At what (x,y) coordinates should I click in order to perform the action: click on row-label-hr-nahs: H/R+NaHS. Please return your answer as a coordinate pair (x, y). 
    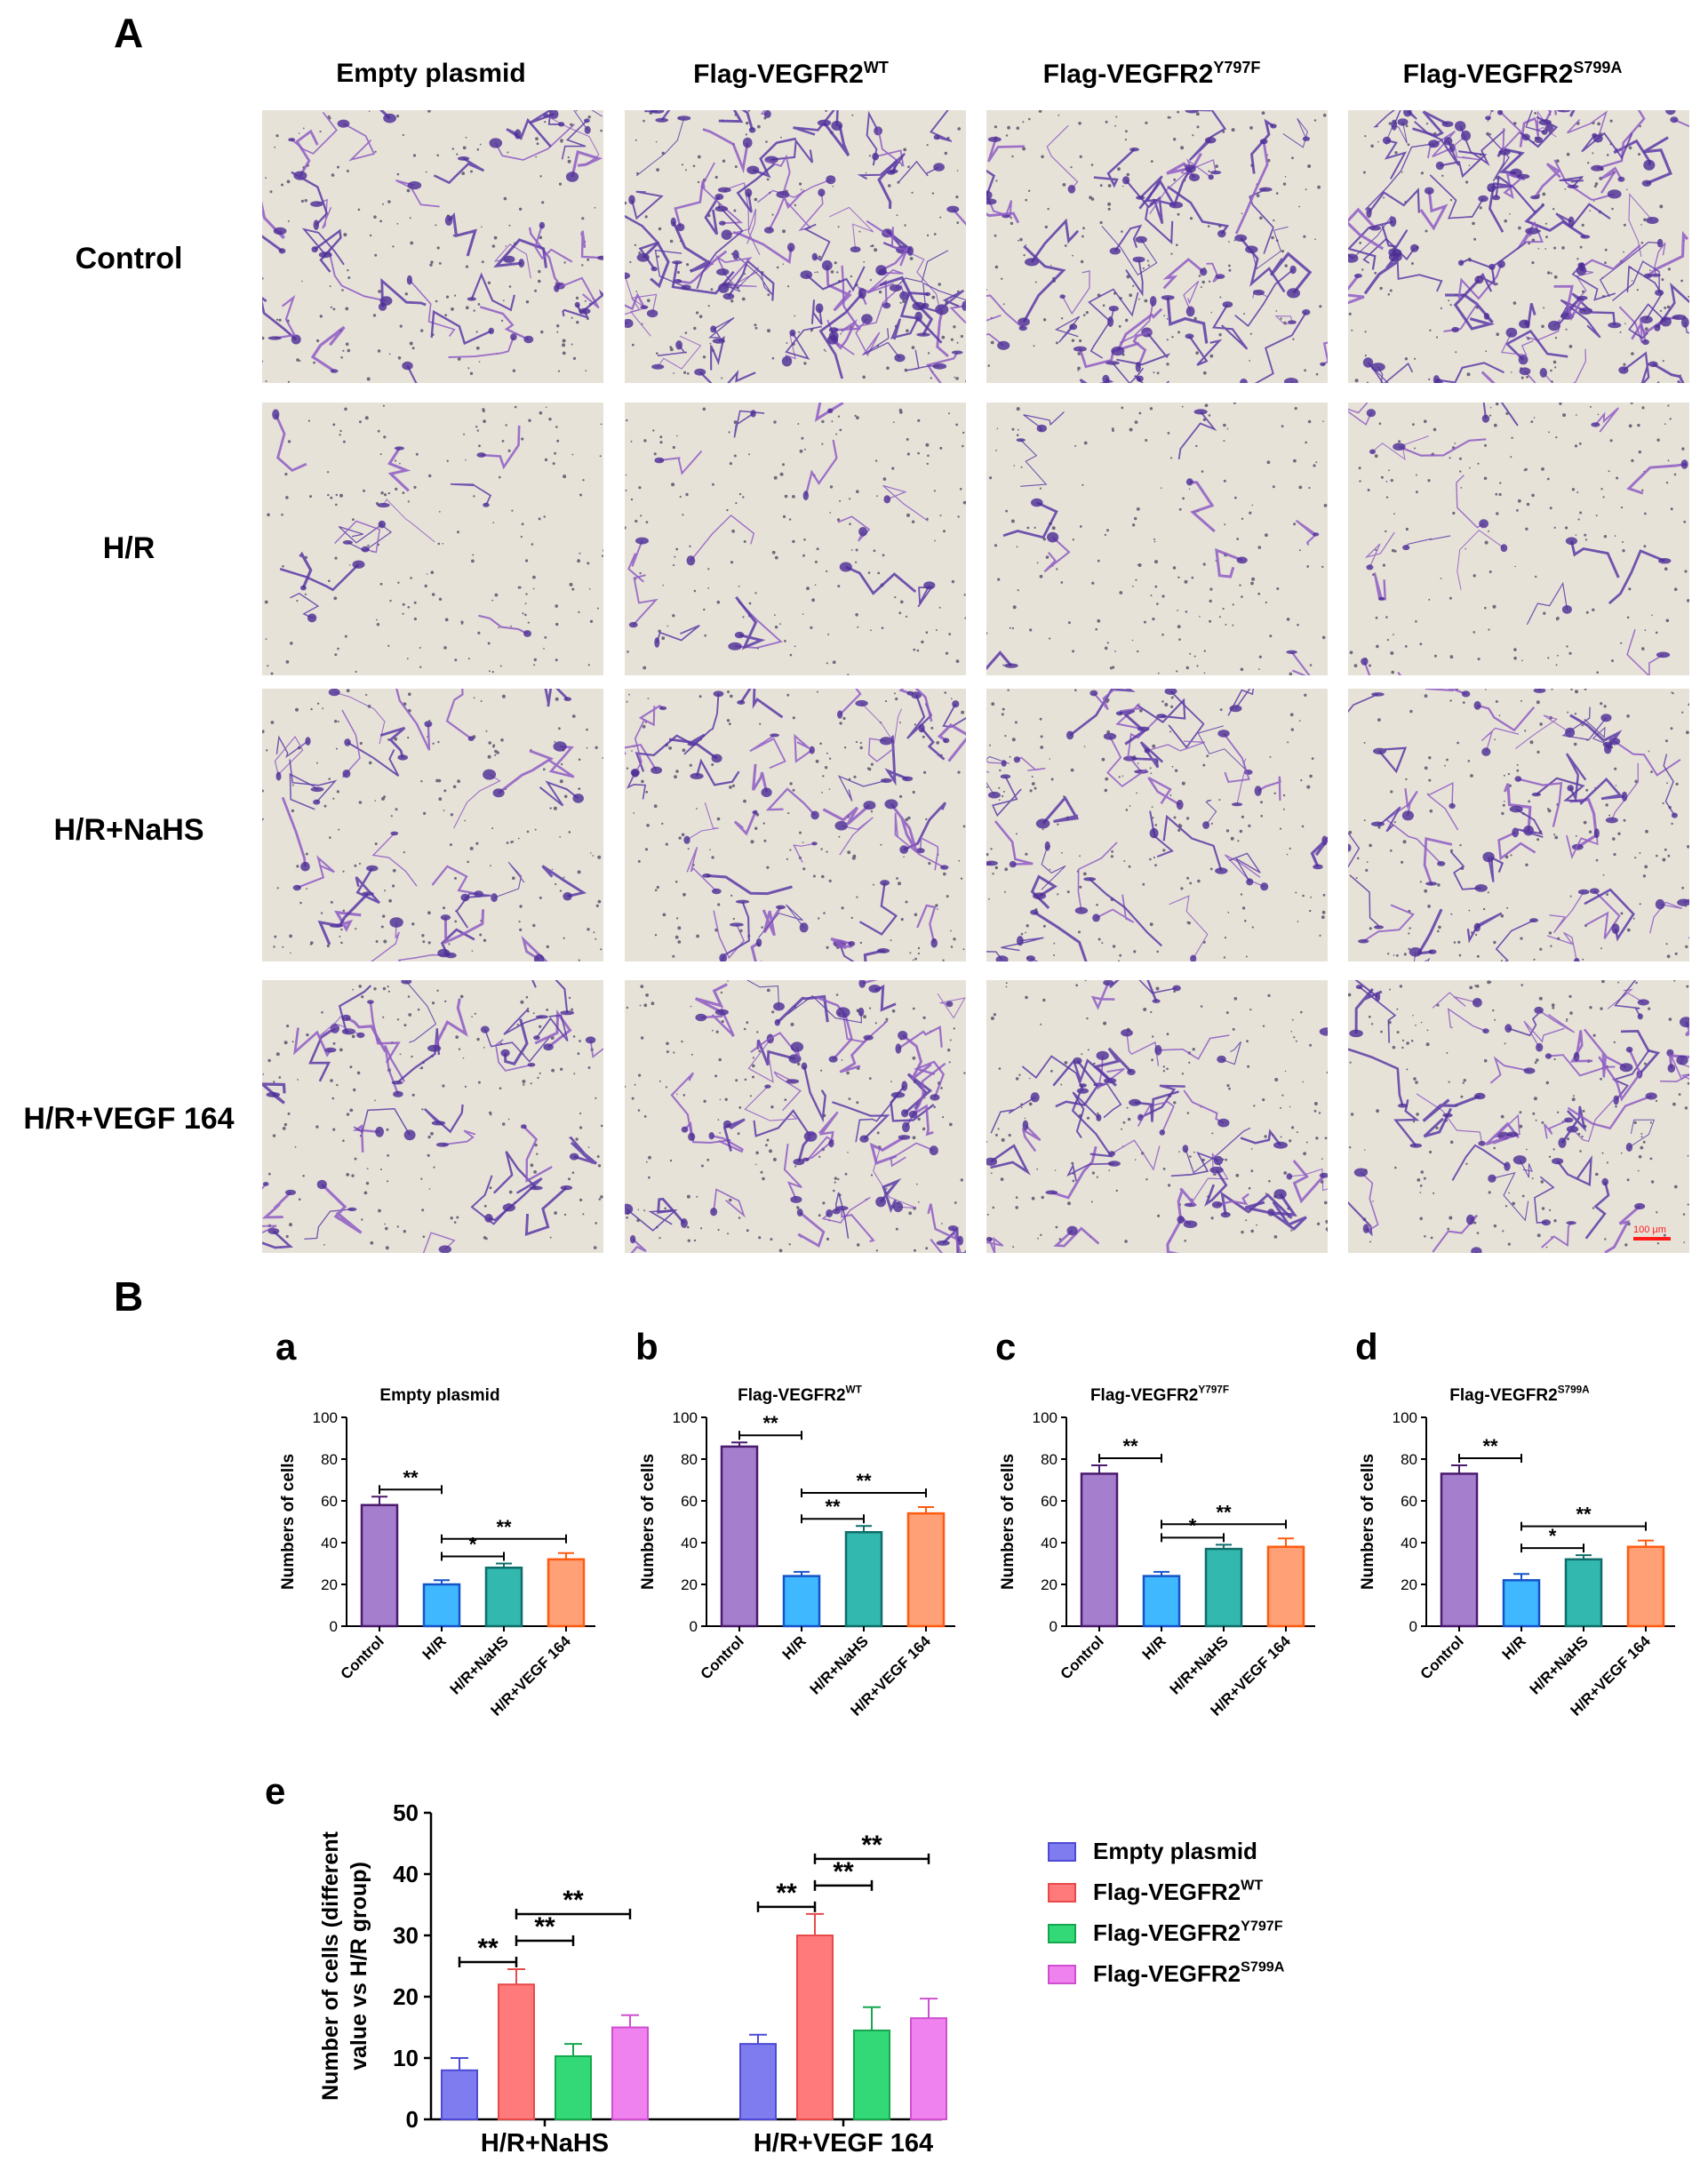
    Looking at the image, I should click on (128, 830).